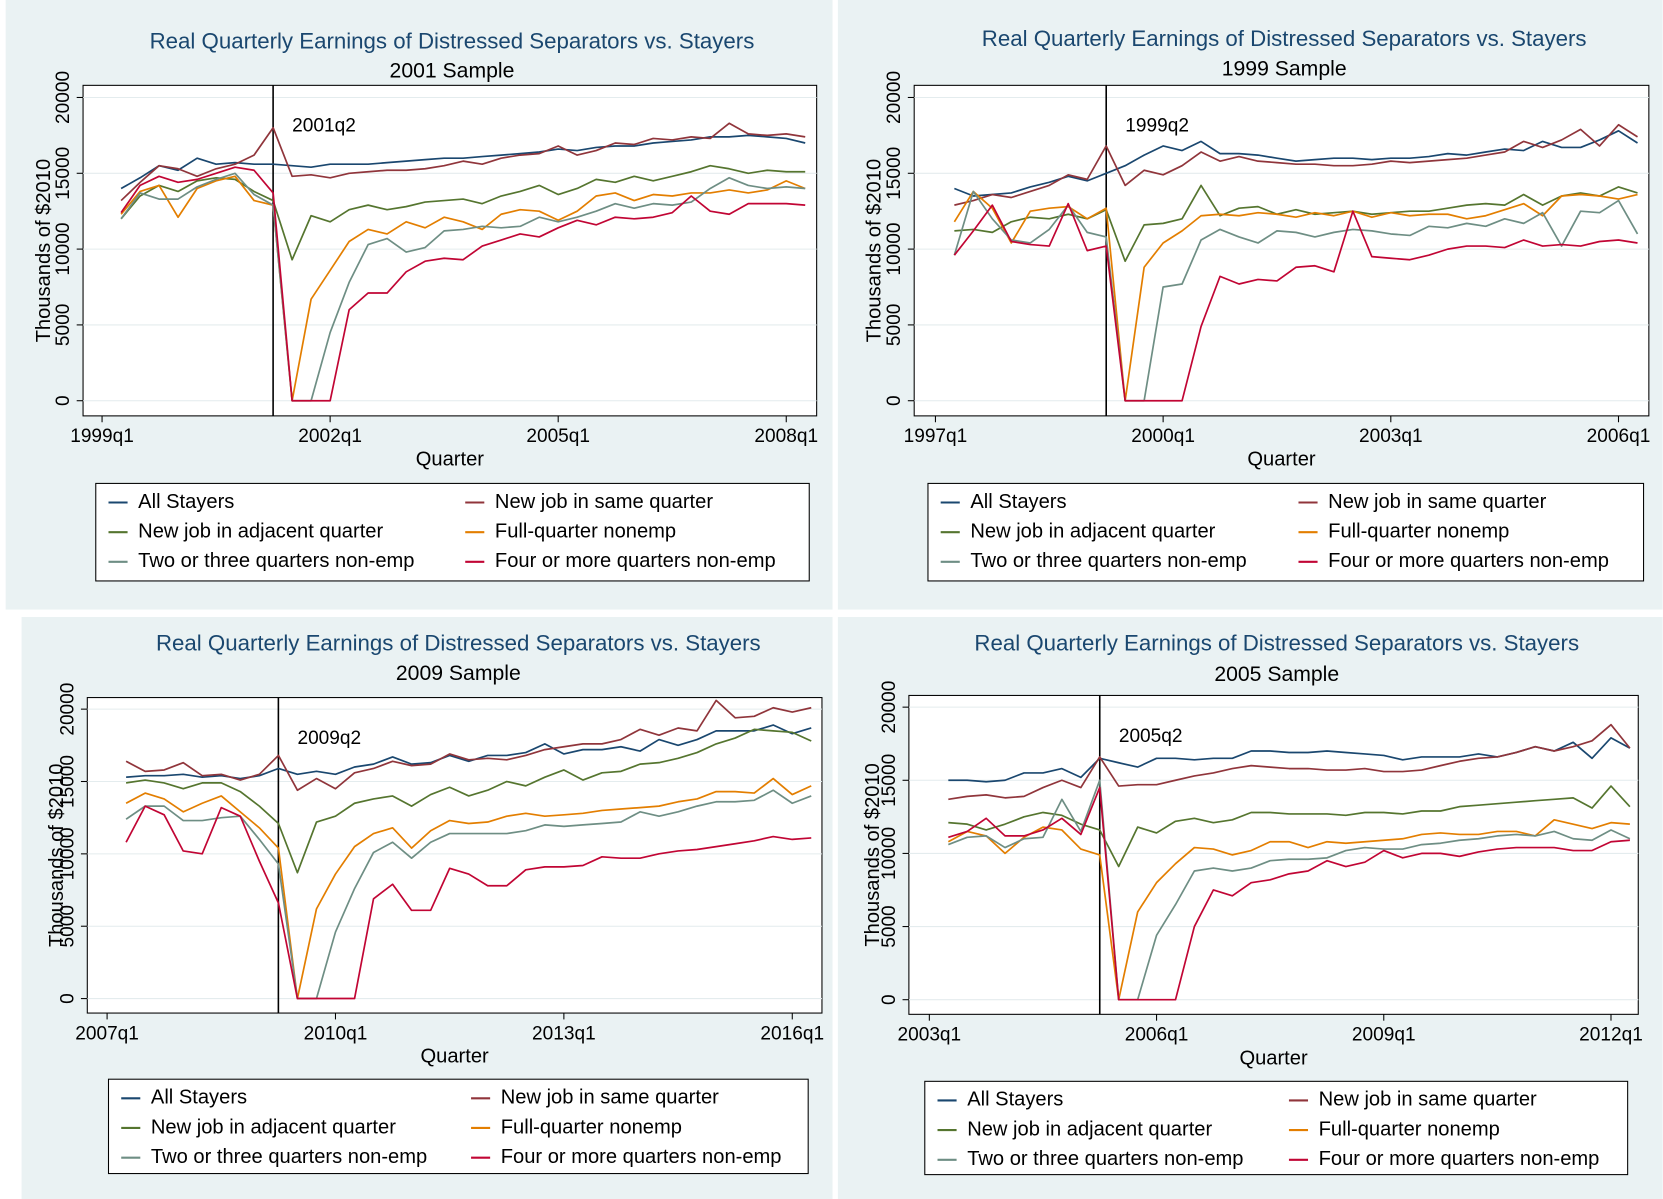  Describe the element at coordinates (102, 436) in the screenshot. I see `x-tick-label: 1999q1` at that location.